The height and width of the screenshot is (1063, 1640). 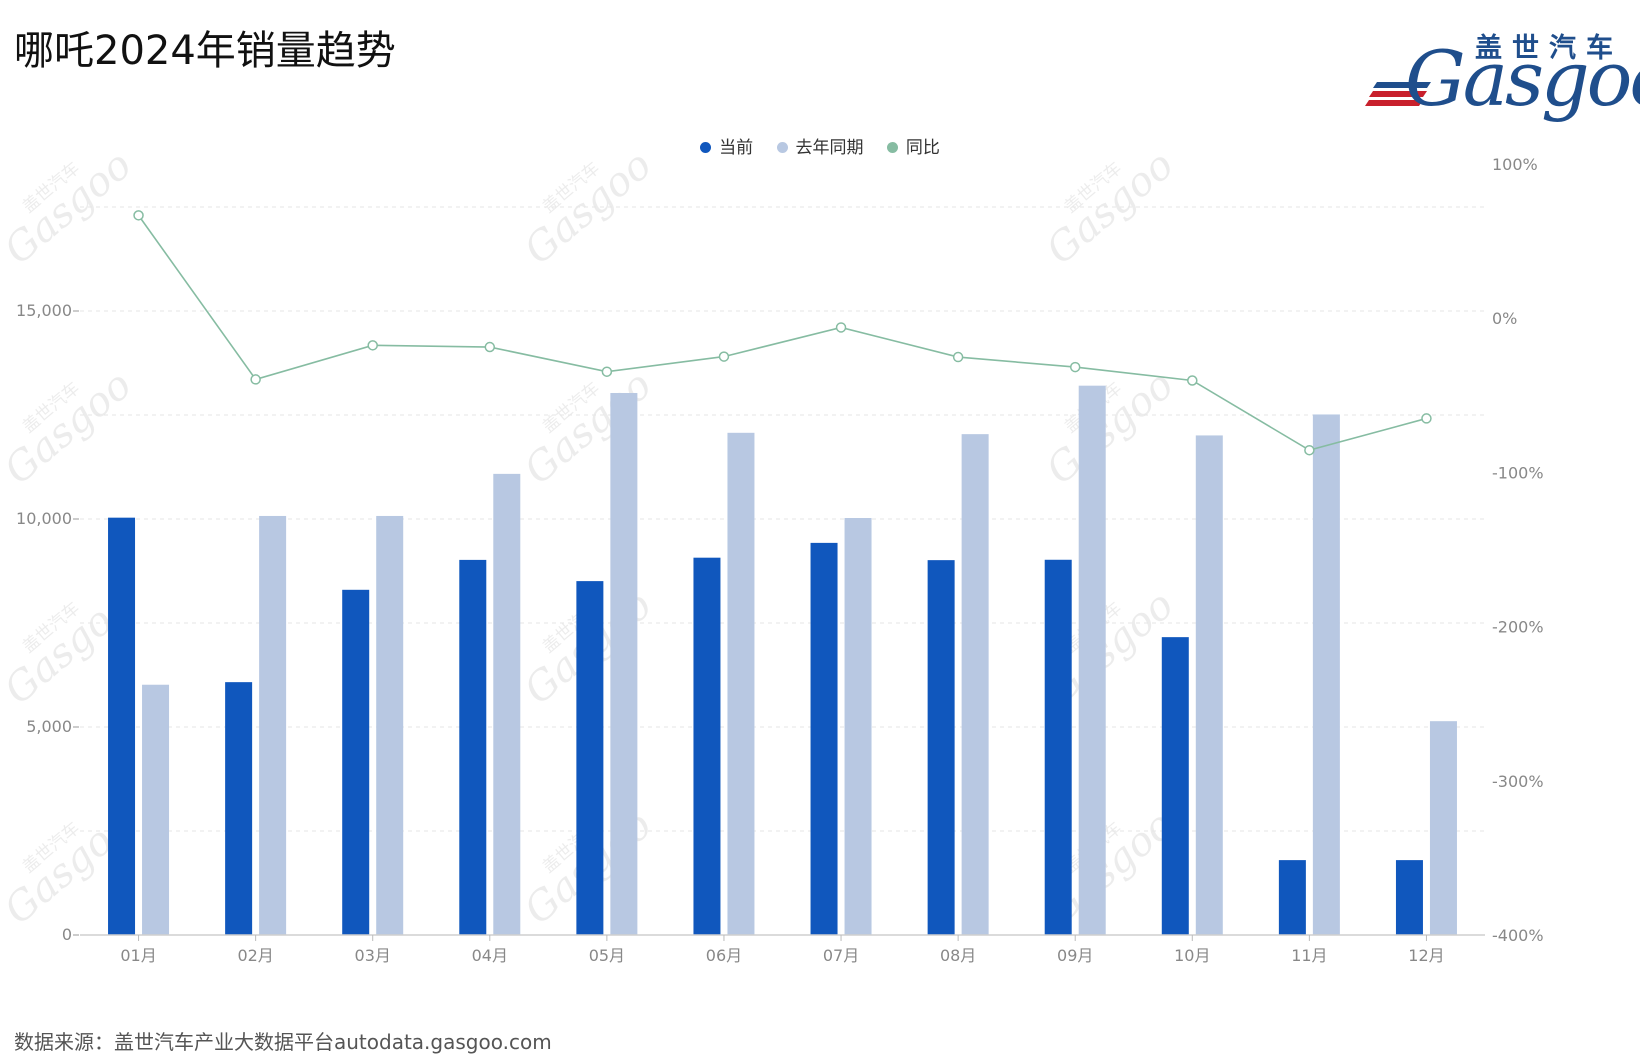 What do you see at coordinates (724, 955) in the screenshot?
I see `x-tick-label: 06月` at bounding box center [724, 955].